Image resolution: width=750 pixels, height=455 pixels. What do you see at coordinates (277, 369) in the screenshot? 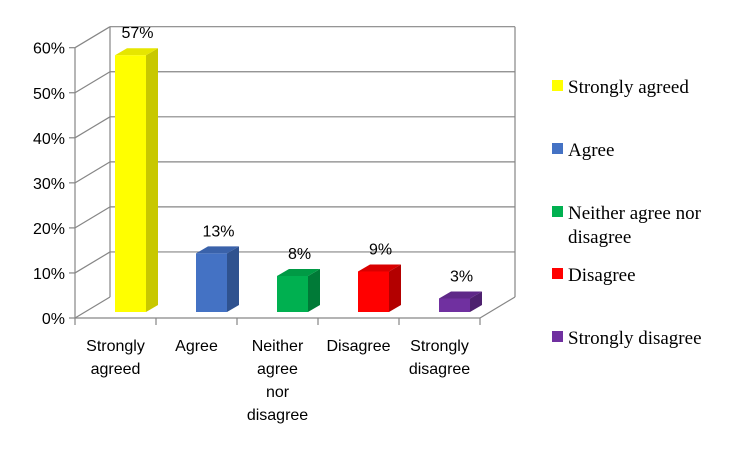
I see `category-label: agree` at bounding box center [277, 369].